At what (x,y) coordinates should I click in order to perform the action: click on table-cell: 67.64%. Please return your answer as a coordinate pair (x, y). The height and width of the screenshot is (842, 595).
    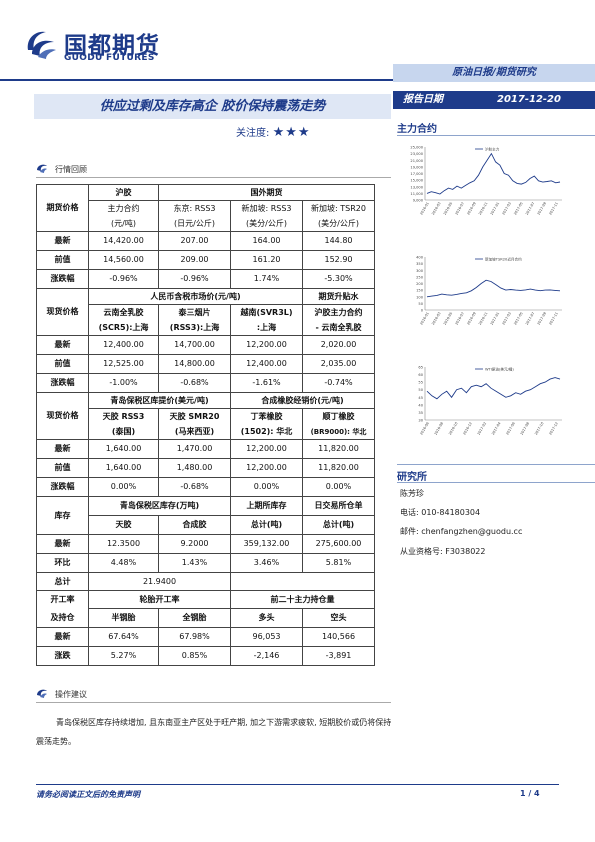
    Looking at the image, I should click on (123, 637).